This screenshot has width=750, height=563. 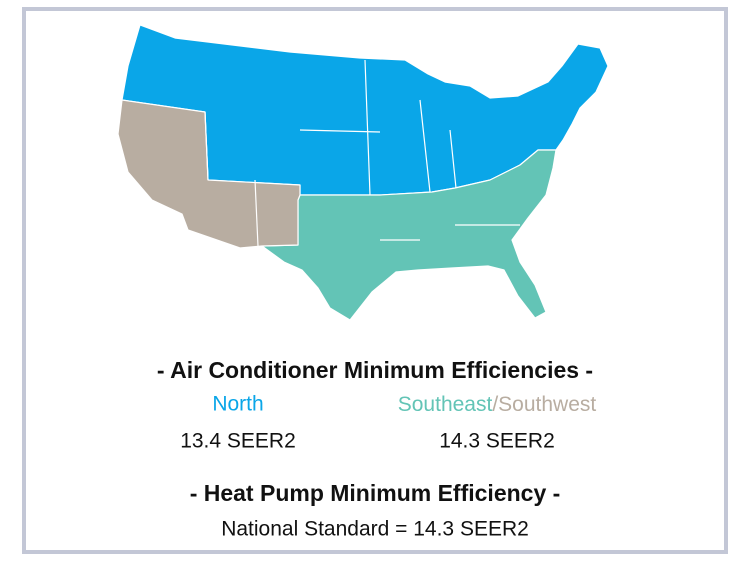 I want to click on north-value: 13.4 SEER2, so click(x=238, y=441).